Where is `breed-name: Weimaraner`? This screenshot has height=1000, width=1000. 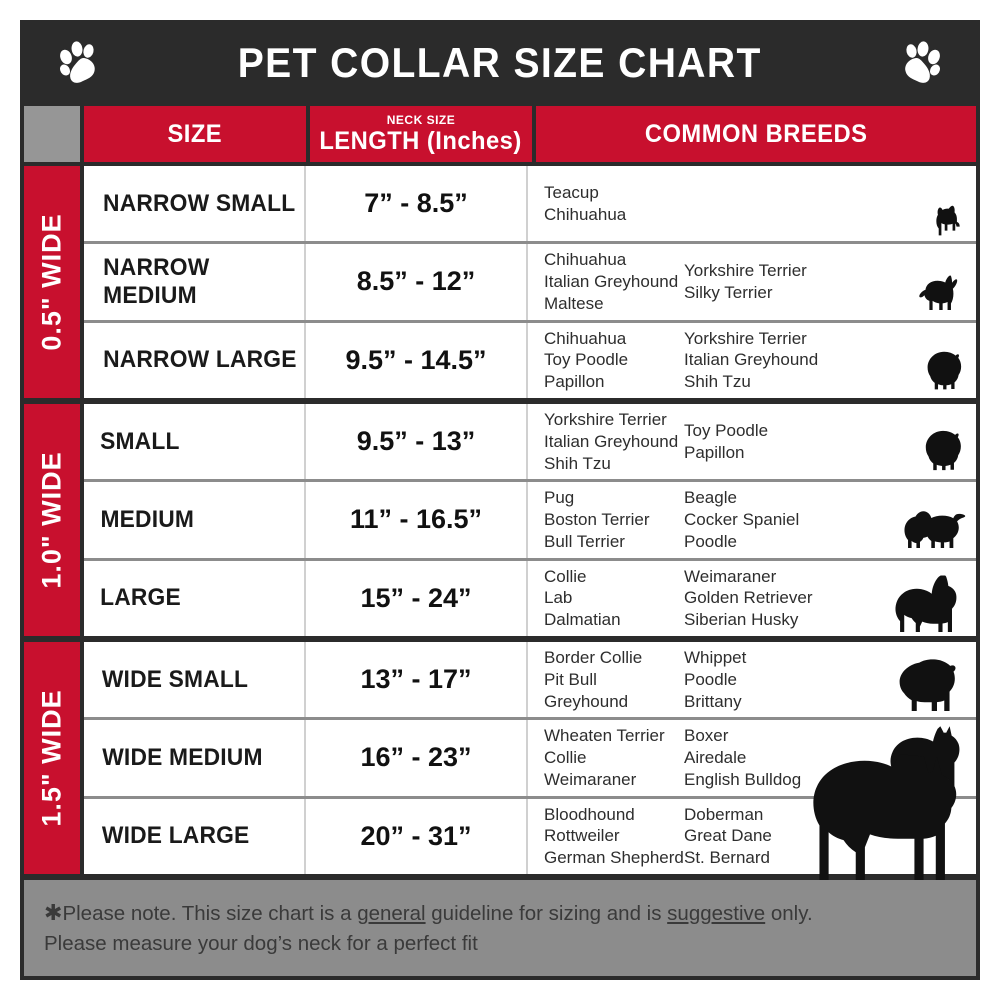 breed-name: Weimaraner is located at coordinates (730, 576).